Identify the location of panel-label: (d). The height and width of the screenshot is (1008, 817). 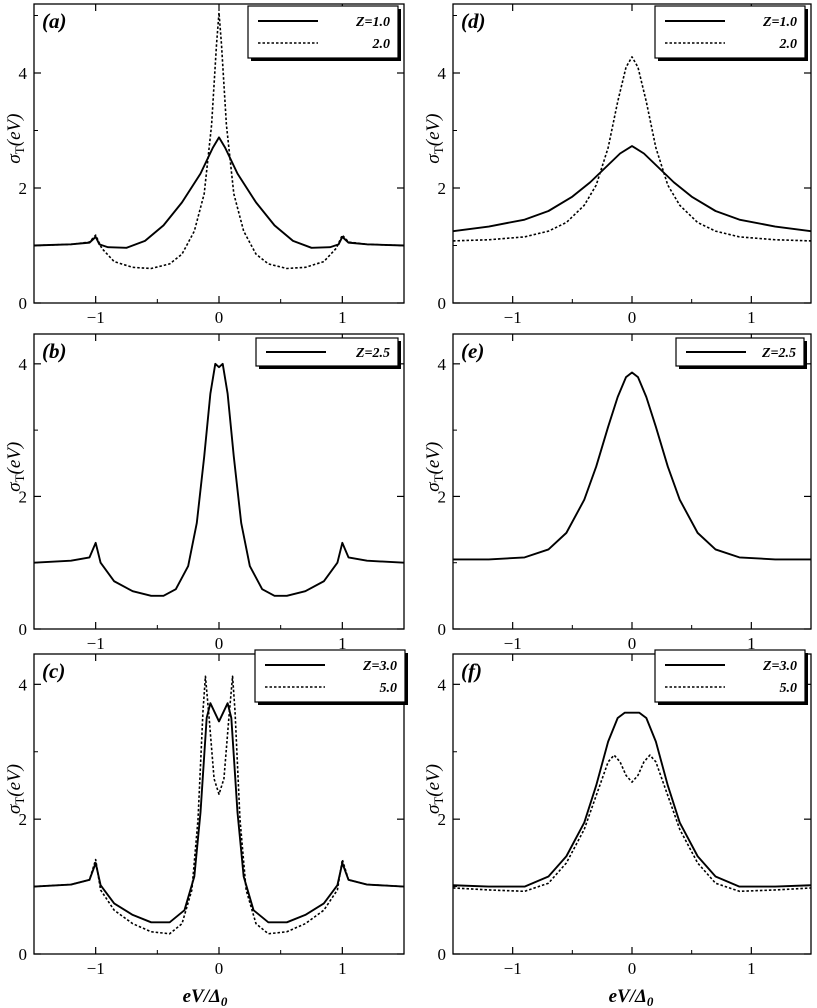
(473, 21).